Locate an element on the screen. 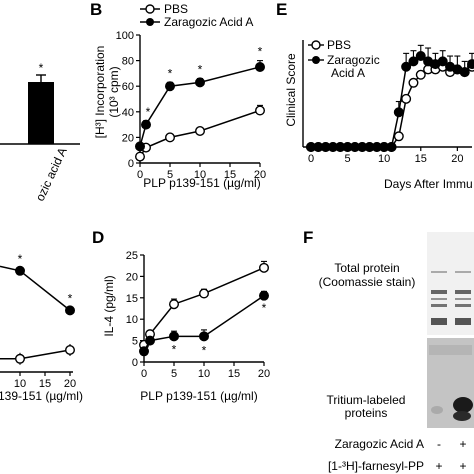 The image size is (474, 474). y-tick-label: 15 is located at coordinates (132, 299).